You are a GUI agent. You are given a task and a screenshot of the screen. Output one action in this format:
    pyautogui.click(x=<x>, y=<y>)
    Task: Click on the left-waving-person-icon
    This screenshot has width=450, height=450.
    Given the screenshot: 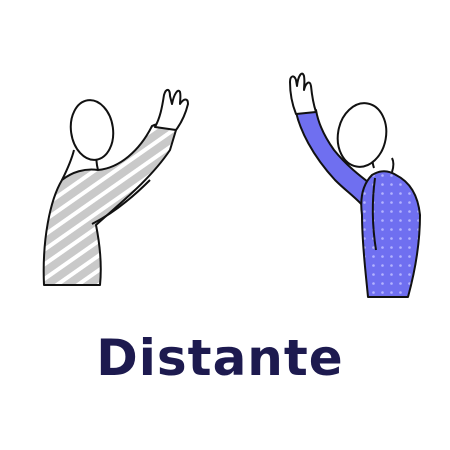 What is the action you would take?
    pyautogui.click(x=115, y=187)
    